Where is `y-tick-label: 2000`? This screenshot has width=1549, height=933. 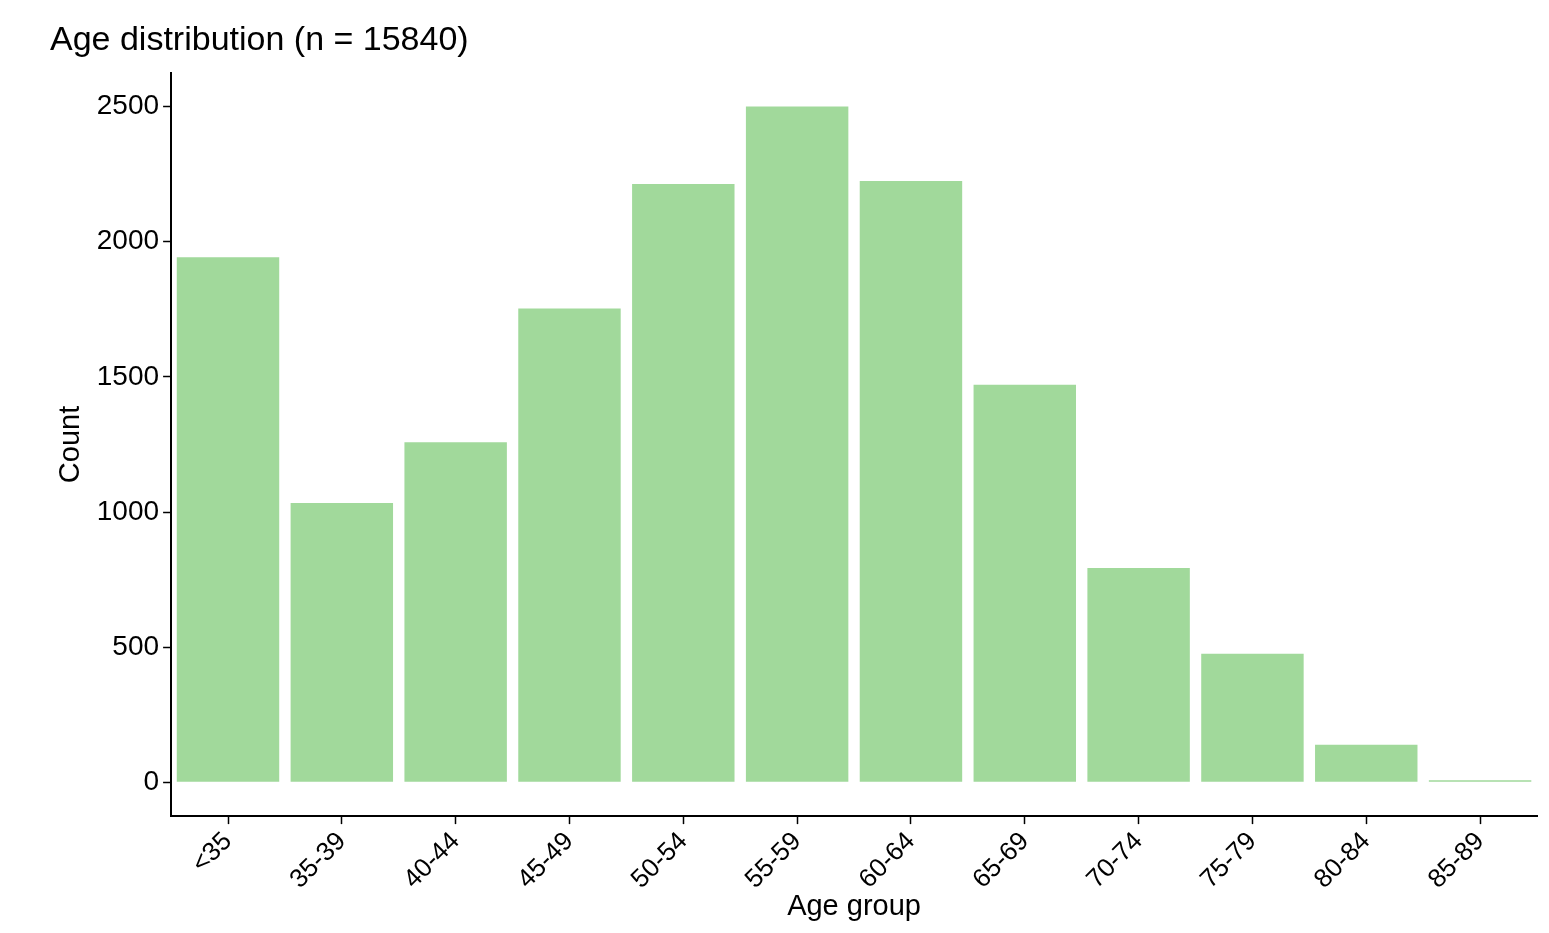
y-tick-label: 2000 is located at coordinates (128, 240).